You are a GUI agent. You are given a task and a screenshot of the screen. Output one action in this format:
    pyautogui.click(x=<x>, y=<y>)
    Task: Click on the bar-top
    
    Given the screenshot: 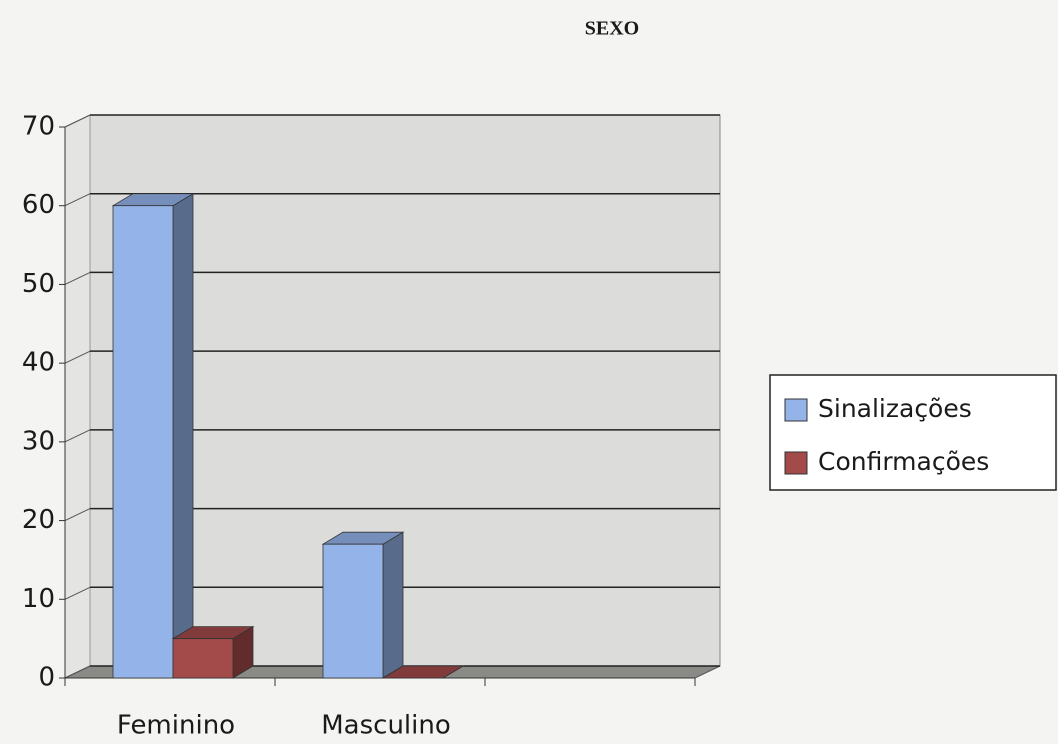 What is the action you would take?
    pyautogui.click(x=423, y=672)
    